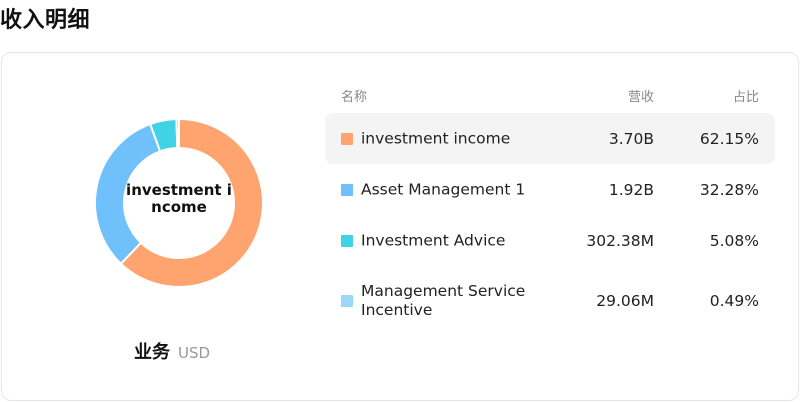 This screenshot has width=800, height=402. What do you see at coordinates (729, 138) in the screenshot?
I see `row-share: 62.15%` at bounding box center [729, 138].